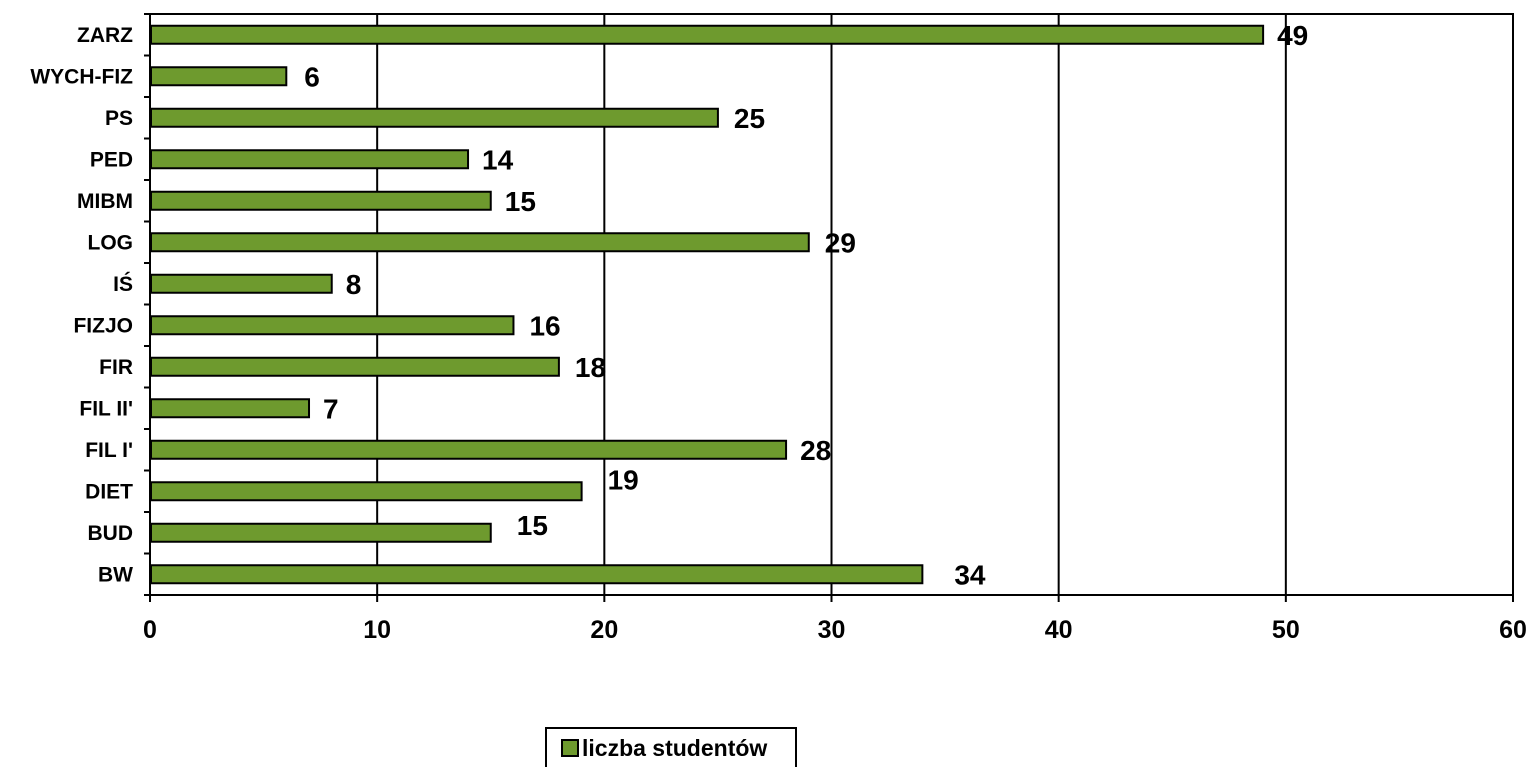 This screenshot has height=767, width=1532. I want to click on bar-fir, so click(355, 366).